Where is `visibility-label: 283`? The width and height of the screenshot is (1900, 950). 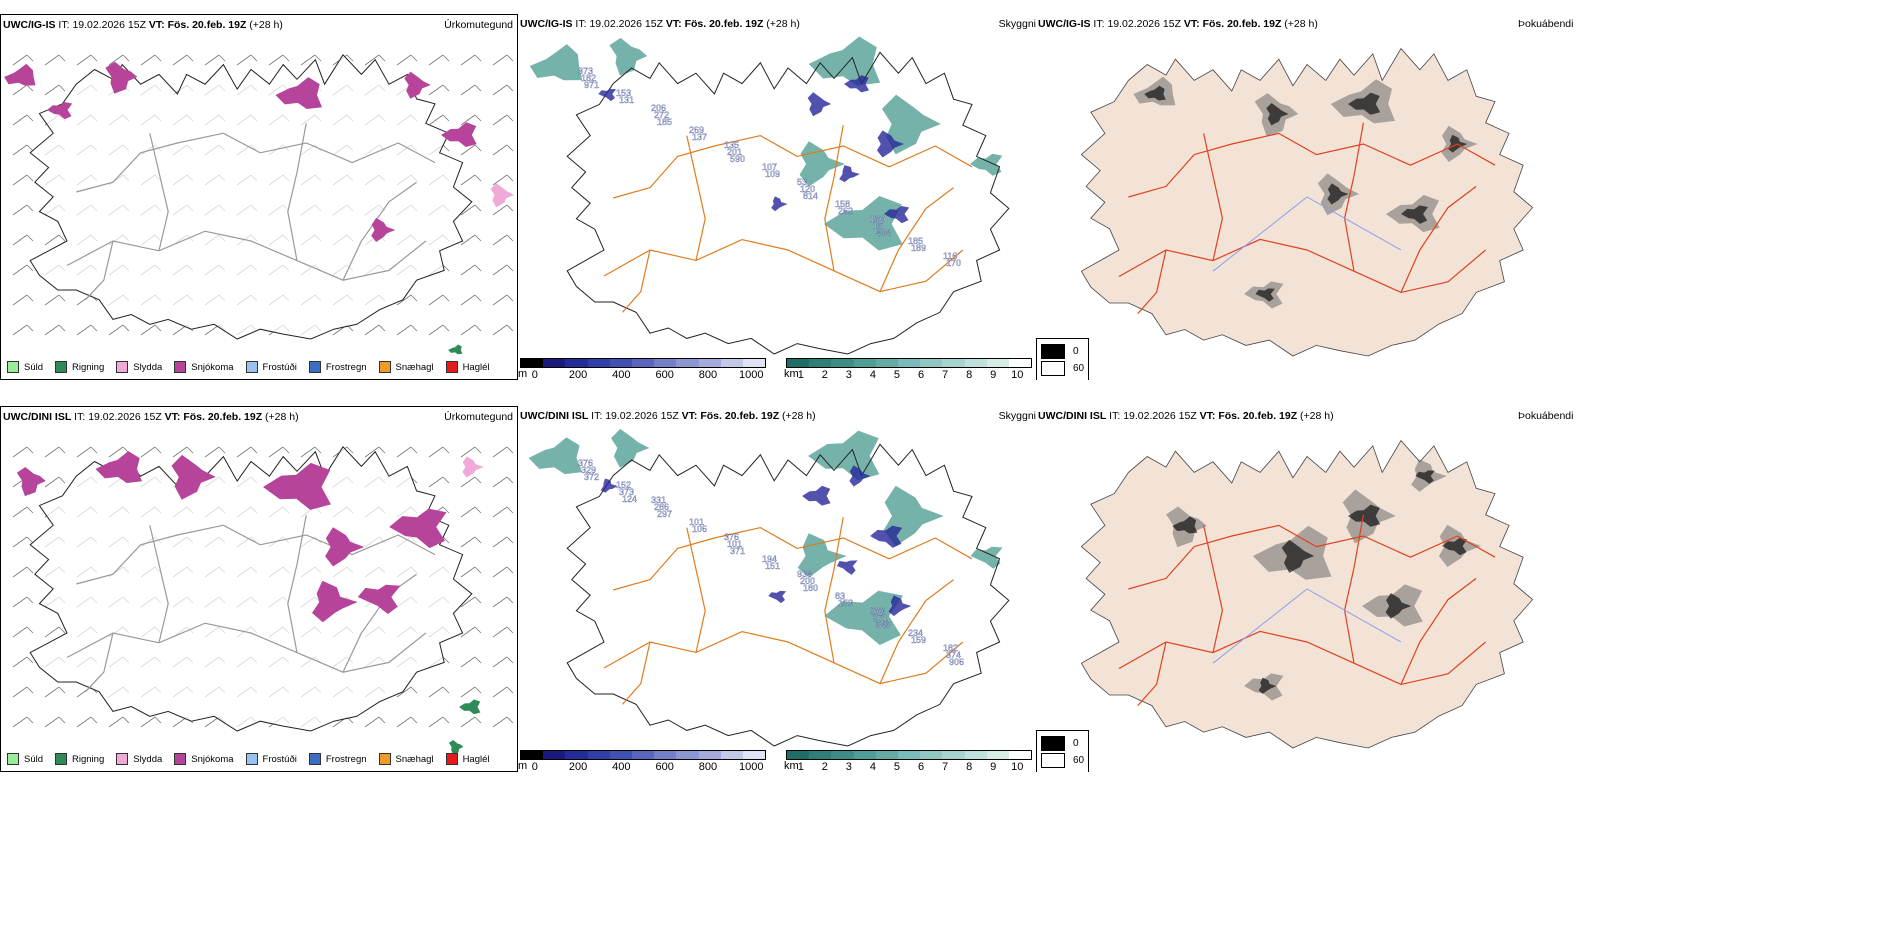
visibility-label: 283 is located at coordinates (877, 611).